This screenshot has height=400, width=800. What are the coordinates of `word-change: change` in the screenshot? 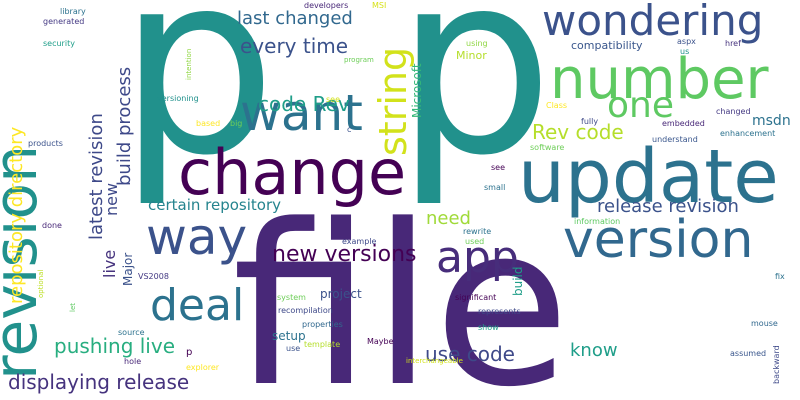 It's located at (292, 172).